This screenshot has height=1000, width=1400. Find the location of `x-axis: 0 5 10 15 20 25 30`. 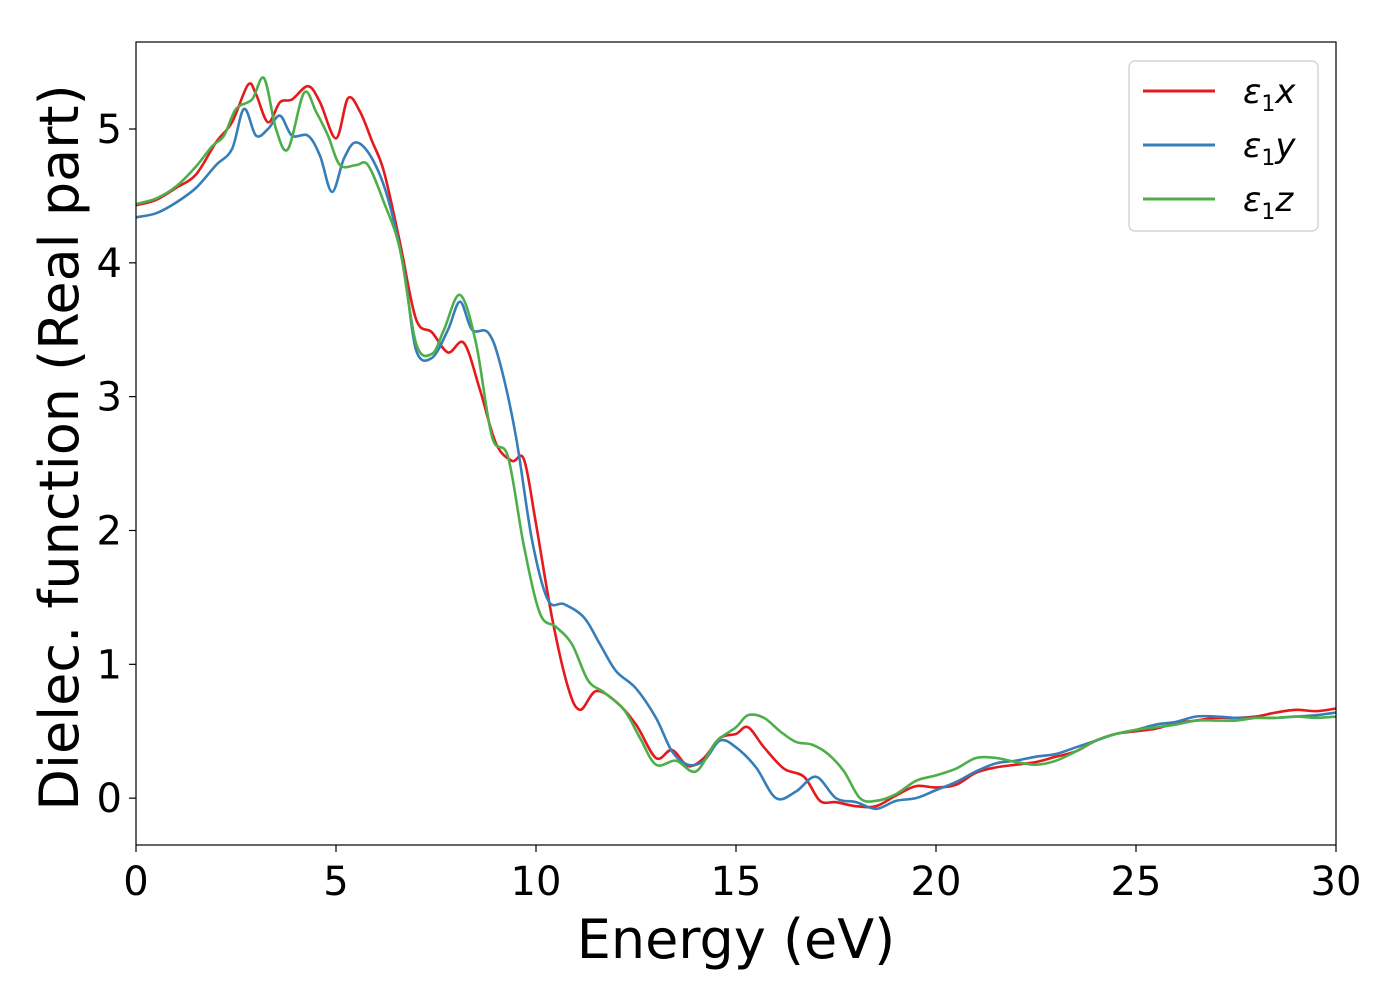

x-axis: 0 5 10 15 20 25 30 is located at coordinates (742, 875).